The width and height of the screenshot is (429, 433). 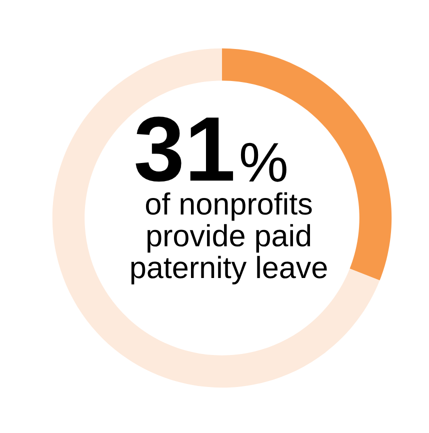 I want to click on data-label: 31%, so click(x=211, y=149).